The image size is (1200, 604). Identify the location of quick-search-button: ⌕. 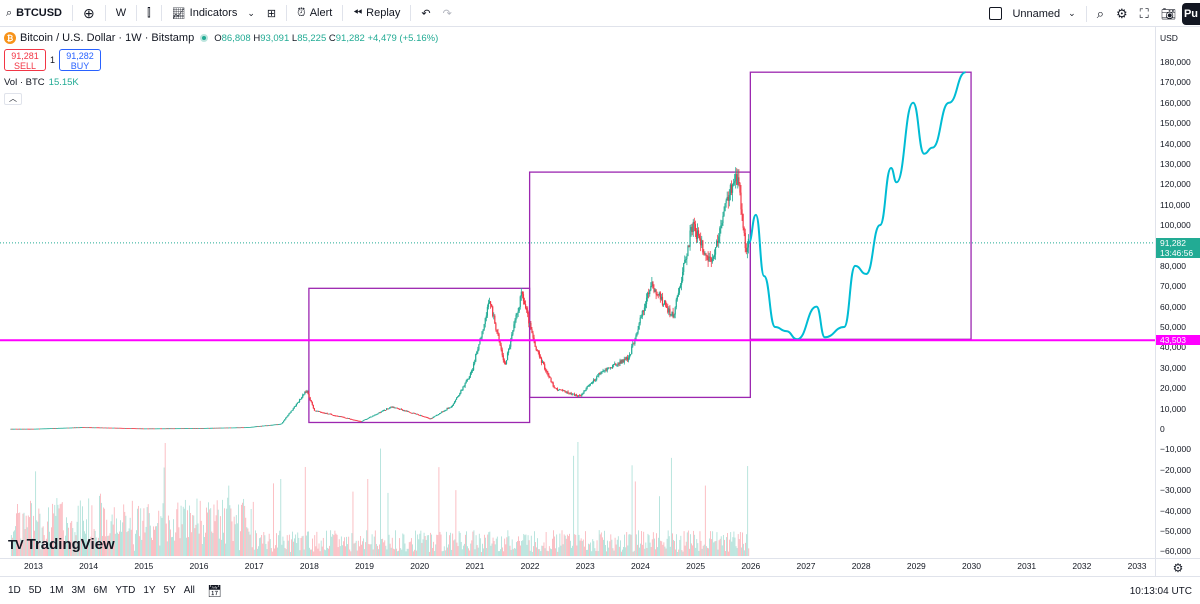
(1100, 13).